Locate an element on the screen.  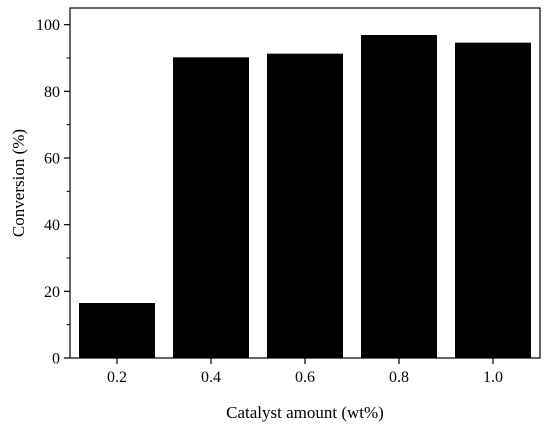
bar-0.6 is located at coordinates (305, 206).